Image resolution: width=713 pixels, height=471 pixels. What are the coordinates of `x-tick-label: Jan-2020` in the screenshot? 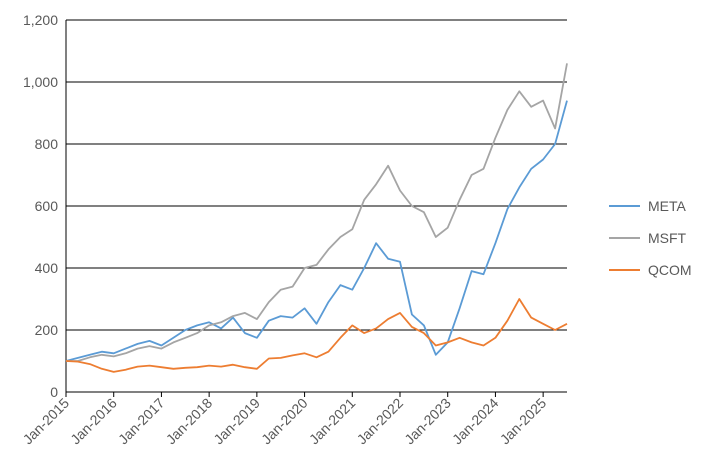 It's located at (284, 421).